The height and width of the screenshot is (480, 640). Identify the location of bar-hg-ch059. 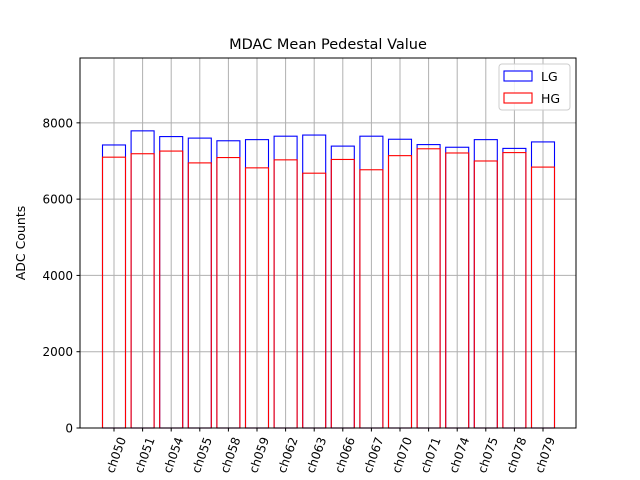
(257, 298).